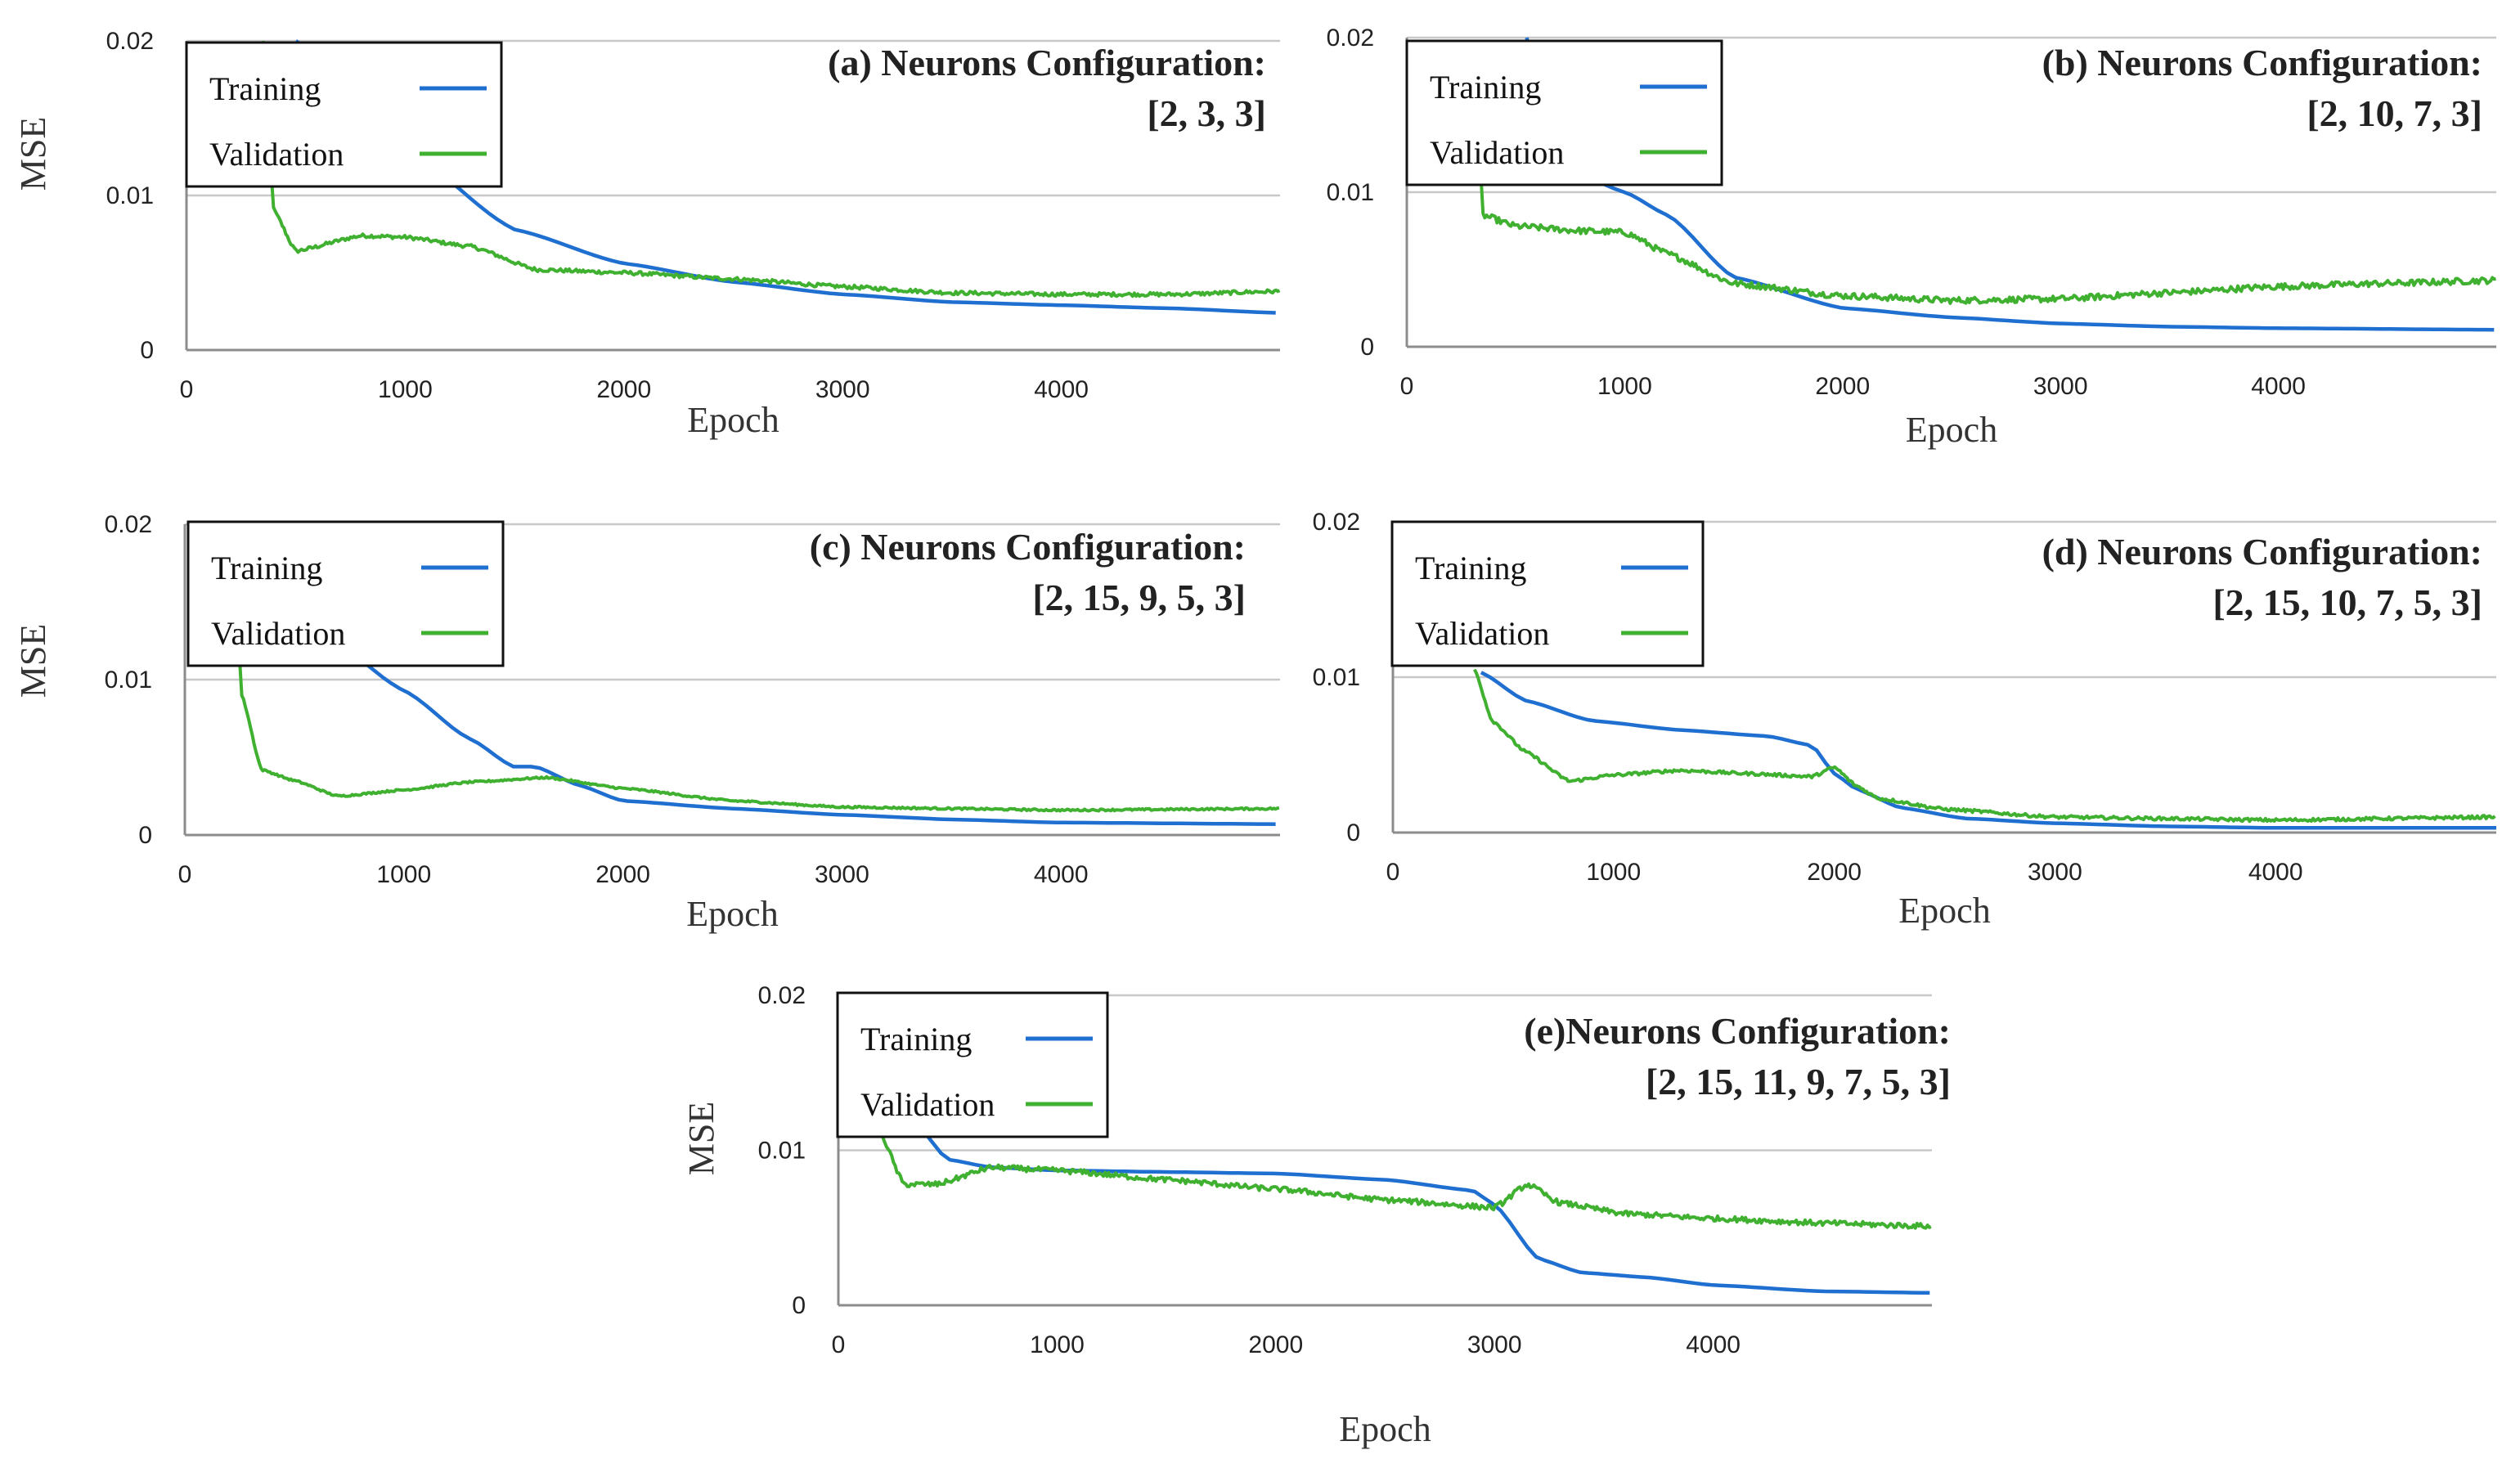  I want to click on chart-title: (a) Neurons Configuration:, so click(1047, 62).